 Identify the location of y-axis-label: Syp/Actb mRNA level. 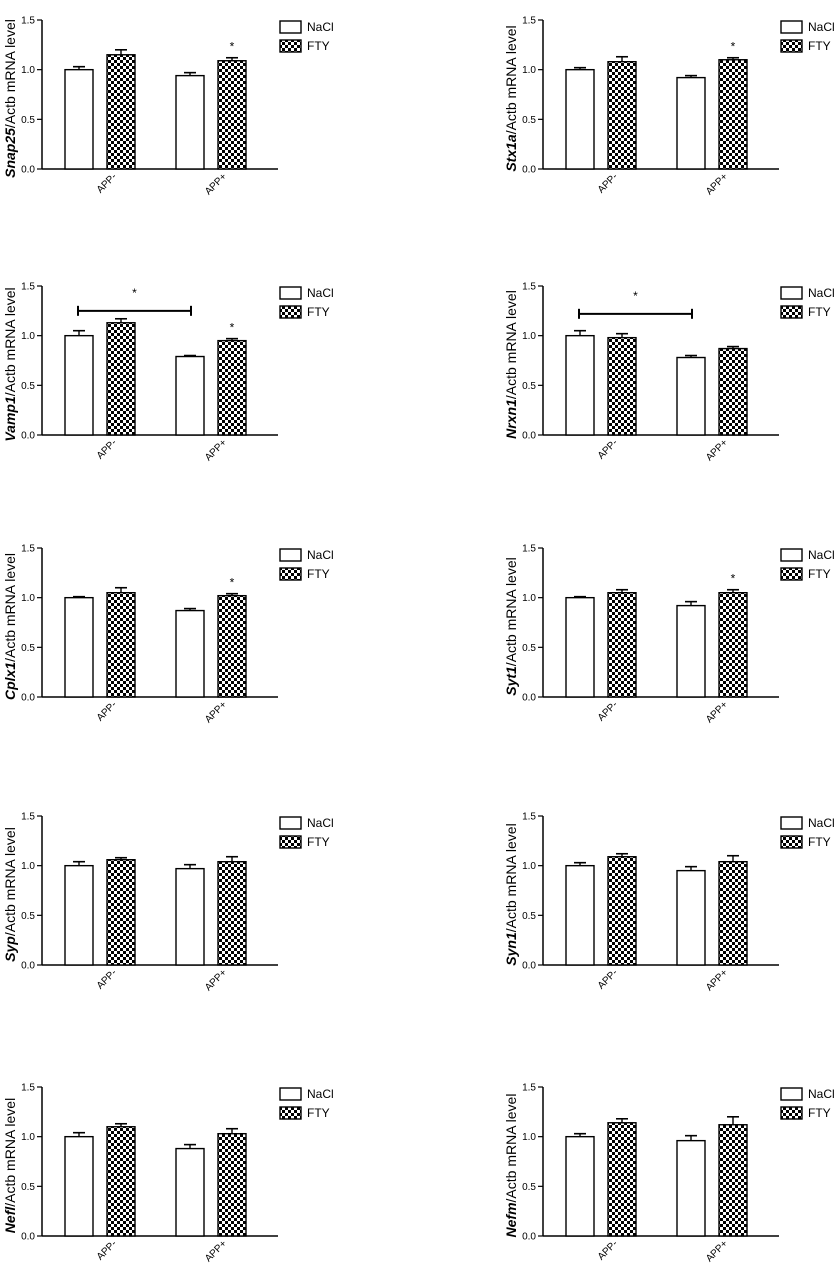
(10, 894).